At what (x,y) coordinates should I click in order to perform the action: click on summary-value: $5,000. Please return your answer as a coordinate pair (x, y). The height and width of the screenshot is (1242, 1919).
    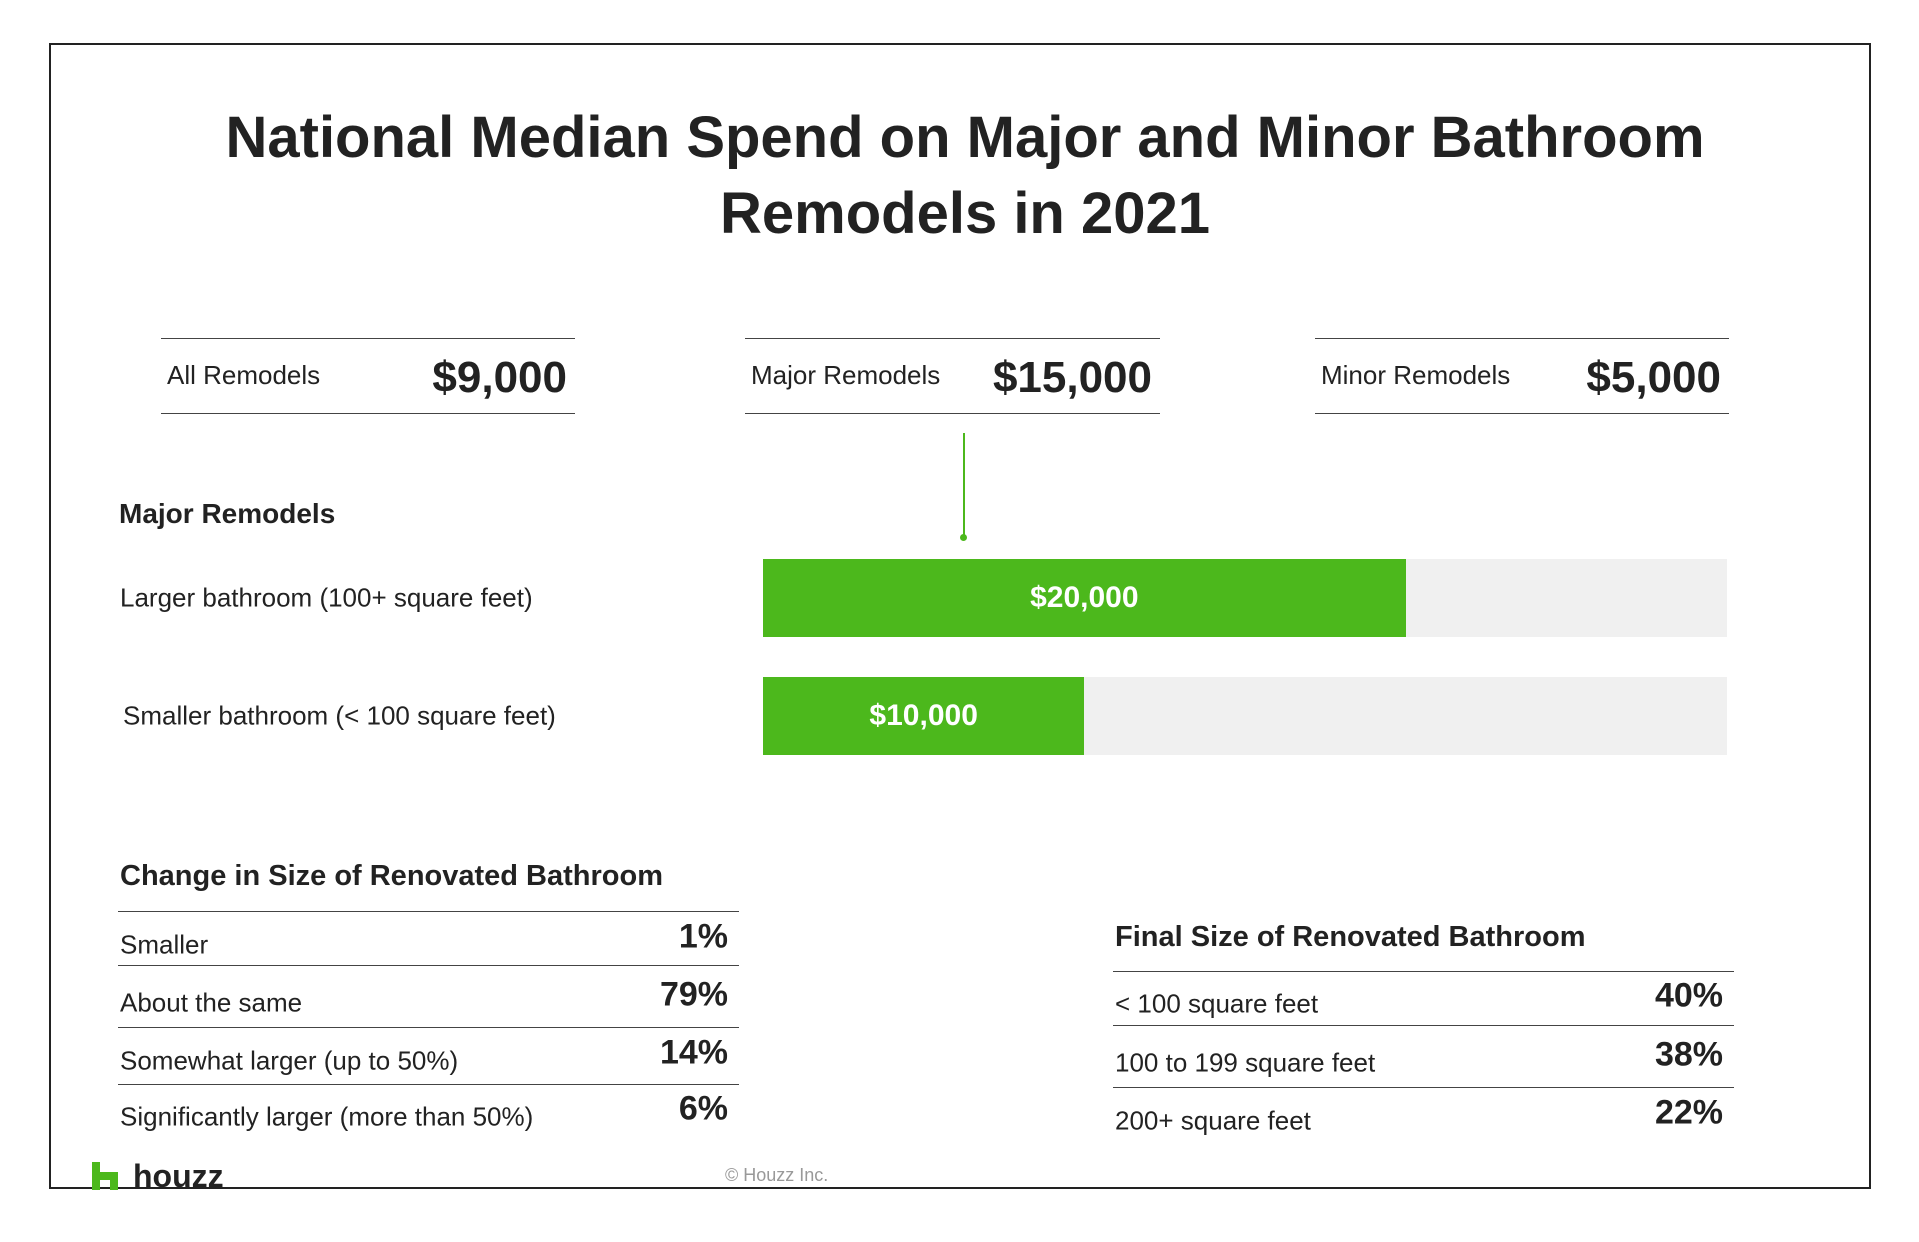
    Looking at the image, I should click on (1653, 377).